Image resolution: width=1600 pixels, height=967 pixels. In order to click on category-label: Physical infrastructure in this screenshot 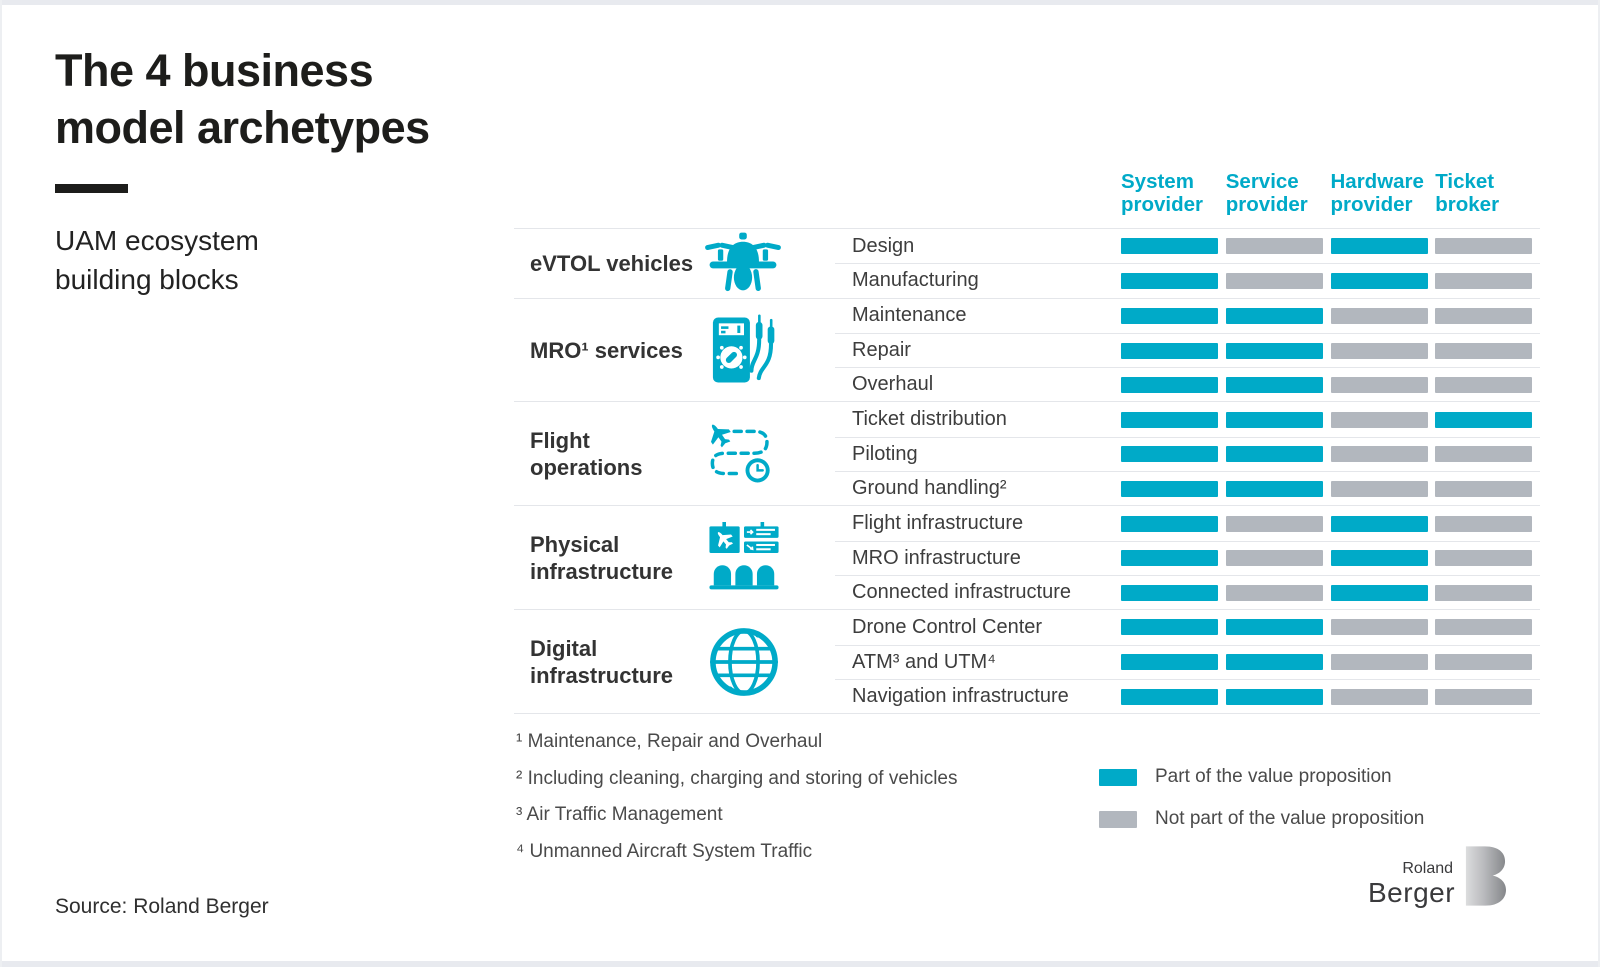, I will do `click(602, 557)`.